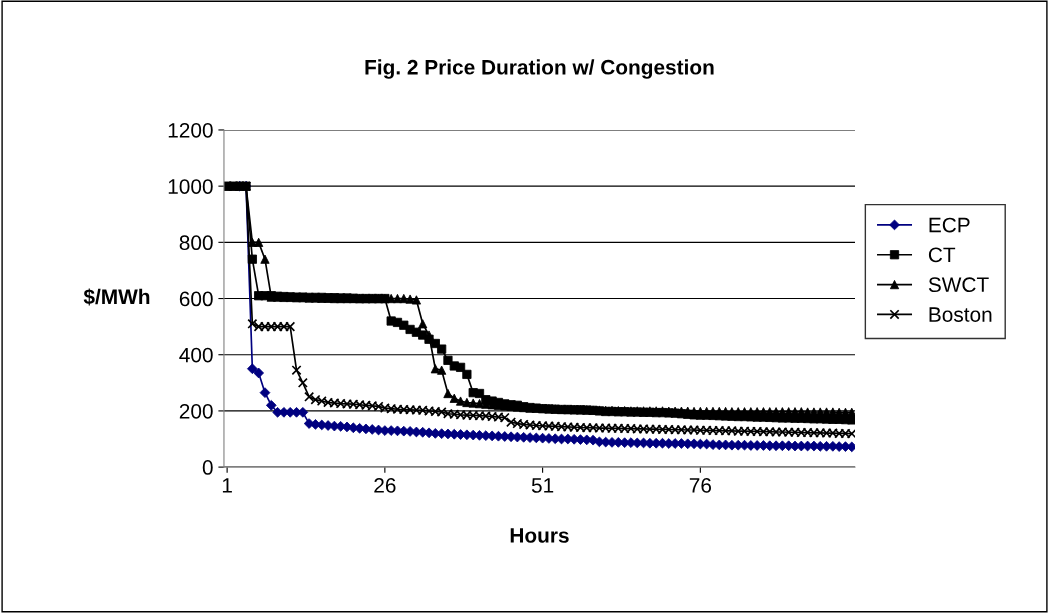 The width and height of the screenshot is (1049, 613). Describe the element at coordinates (700, 485) in the screenshot. I see `x-tick-label: 76` at that location.